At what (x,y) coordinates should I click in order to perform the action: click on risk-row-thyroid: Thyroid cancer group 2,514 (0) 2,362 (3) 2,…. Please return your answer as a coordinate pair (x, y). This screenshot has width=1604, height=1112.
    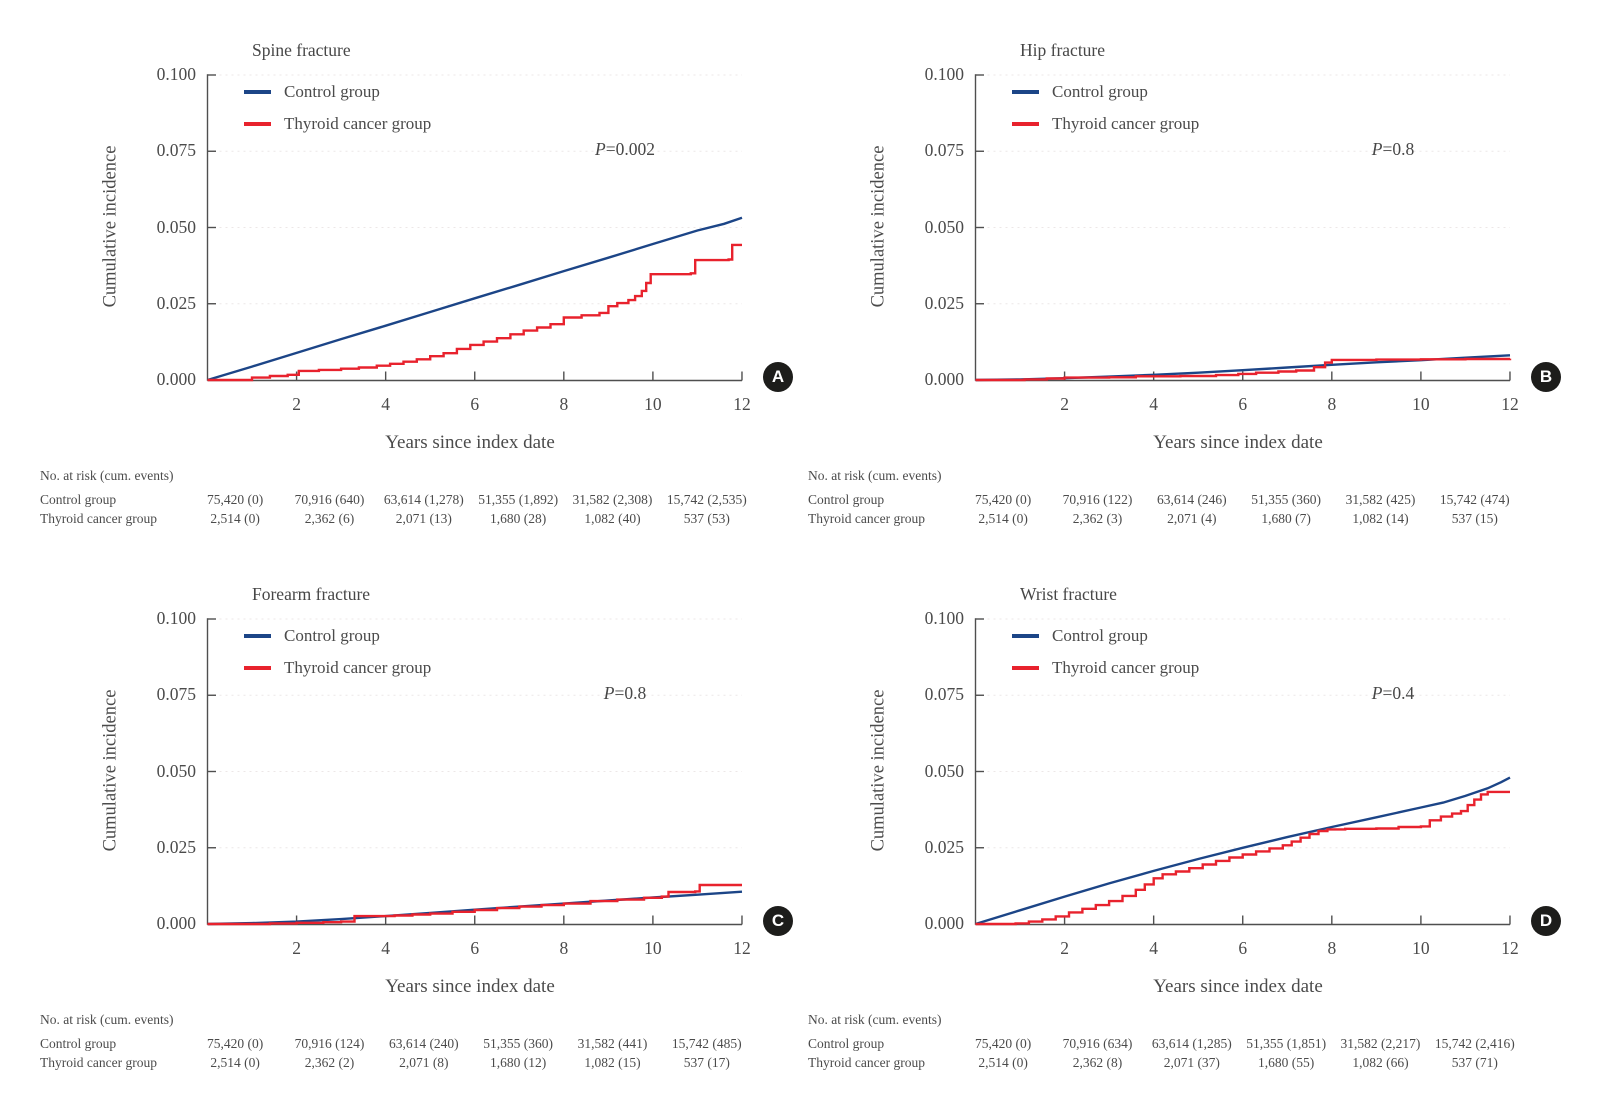
    Looking at the image, I should click on (1186, 520).